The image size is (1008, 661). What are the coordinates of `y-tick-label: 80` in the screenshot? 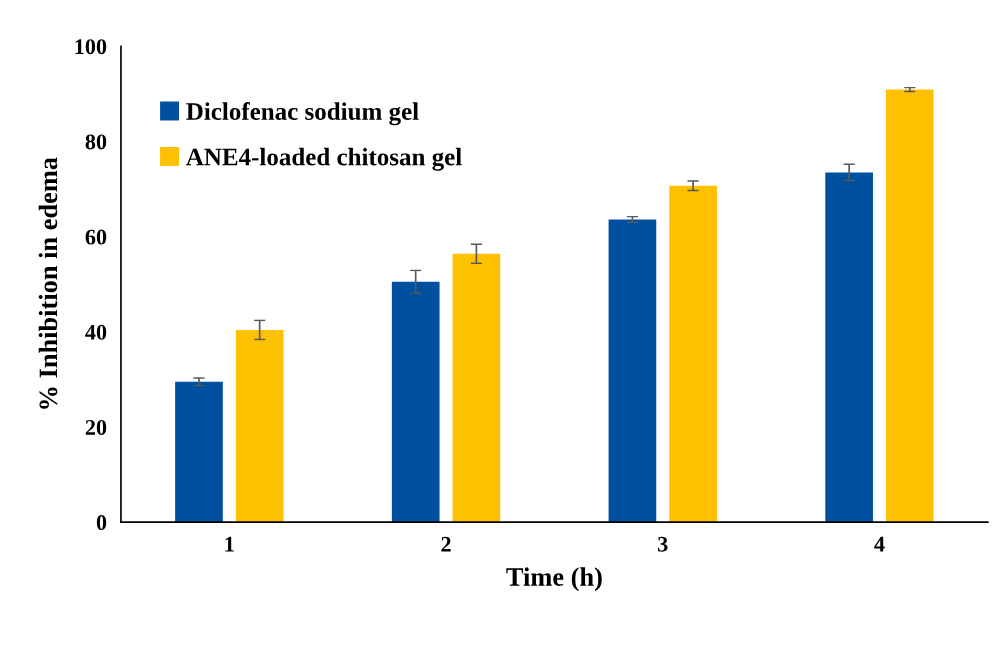 It's located at (96, 142).